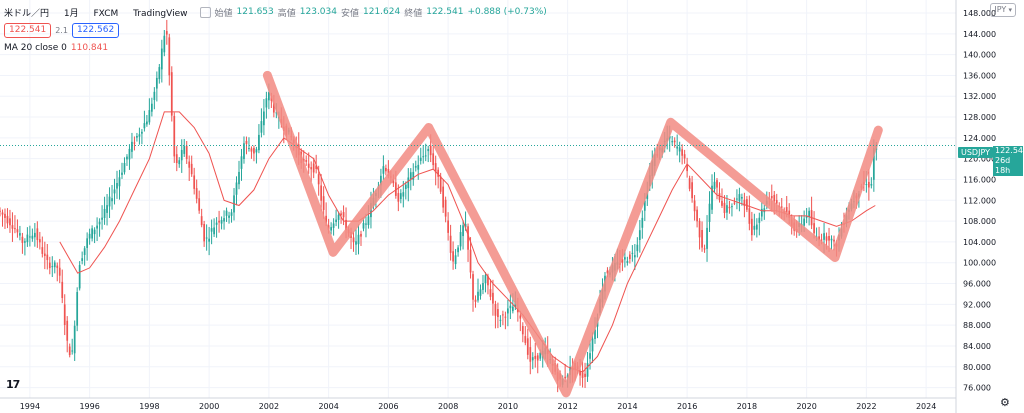 The image size is (1024, 413). Describe the element at coordinates (106, 13) in the screenshot. I see `exchange-label: FXCM` at that location.